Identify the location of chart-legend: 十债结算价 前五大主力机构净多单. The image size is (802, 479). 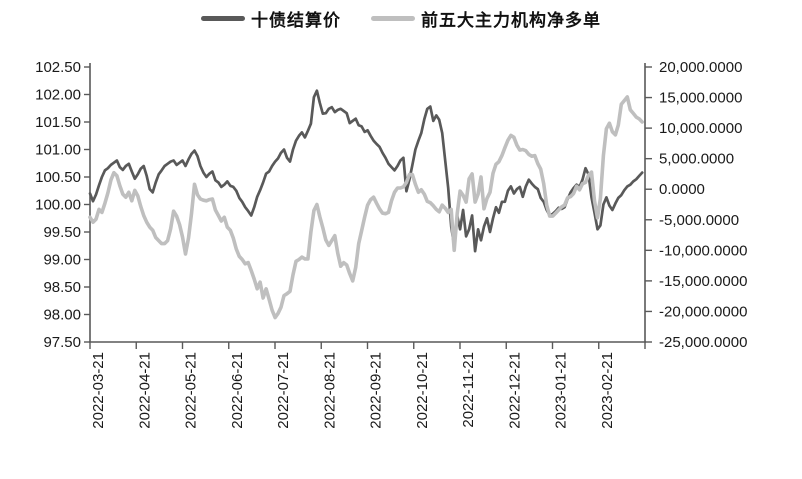
(401, 18).